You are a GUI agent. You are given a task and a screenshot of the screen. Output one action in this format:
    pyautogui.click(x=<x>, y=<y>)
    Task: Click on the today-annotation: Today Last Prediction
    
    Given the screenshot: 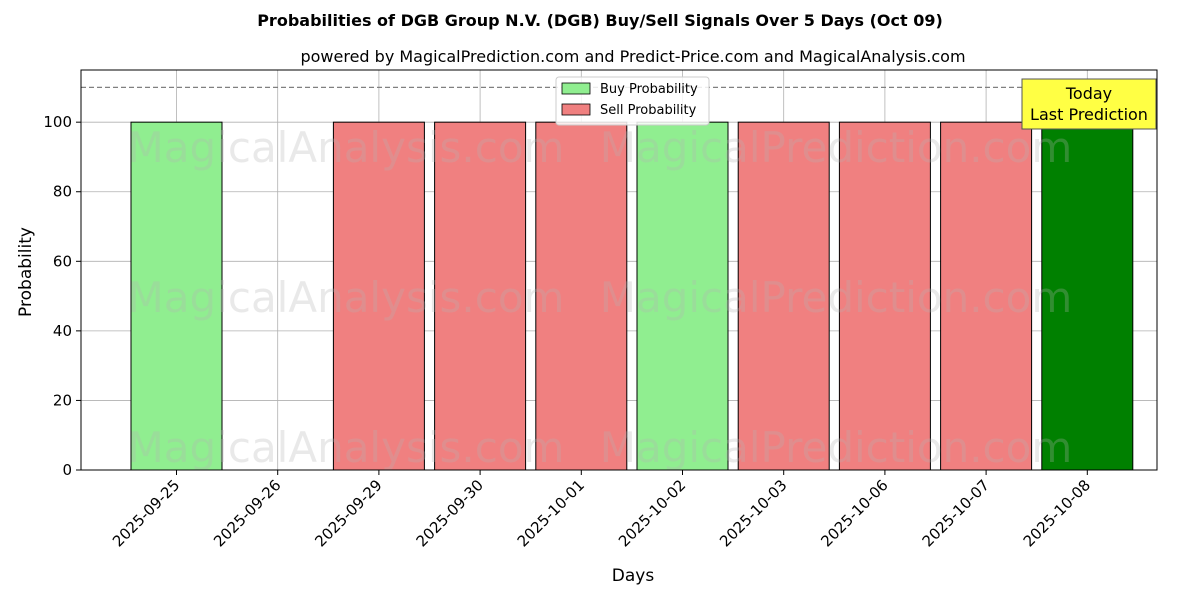 What is the action you would take?
    pyautogui.click(x=1089, y=104)
    